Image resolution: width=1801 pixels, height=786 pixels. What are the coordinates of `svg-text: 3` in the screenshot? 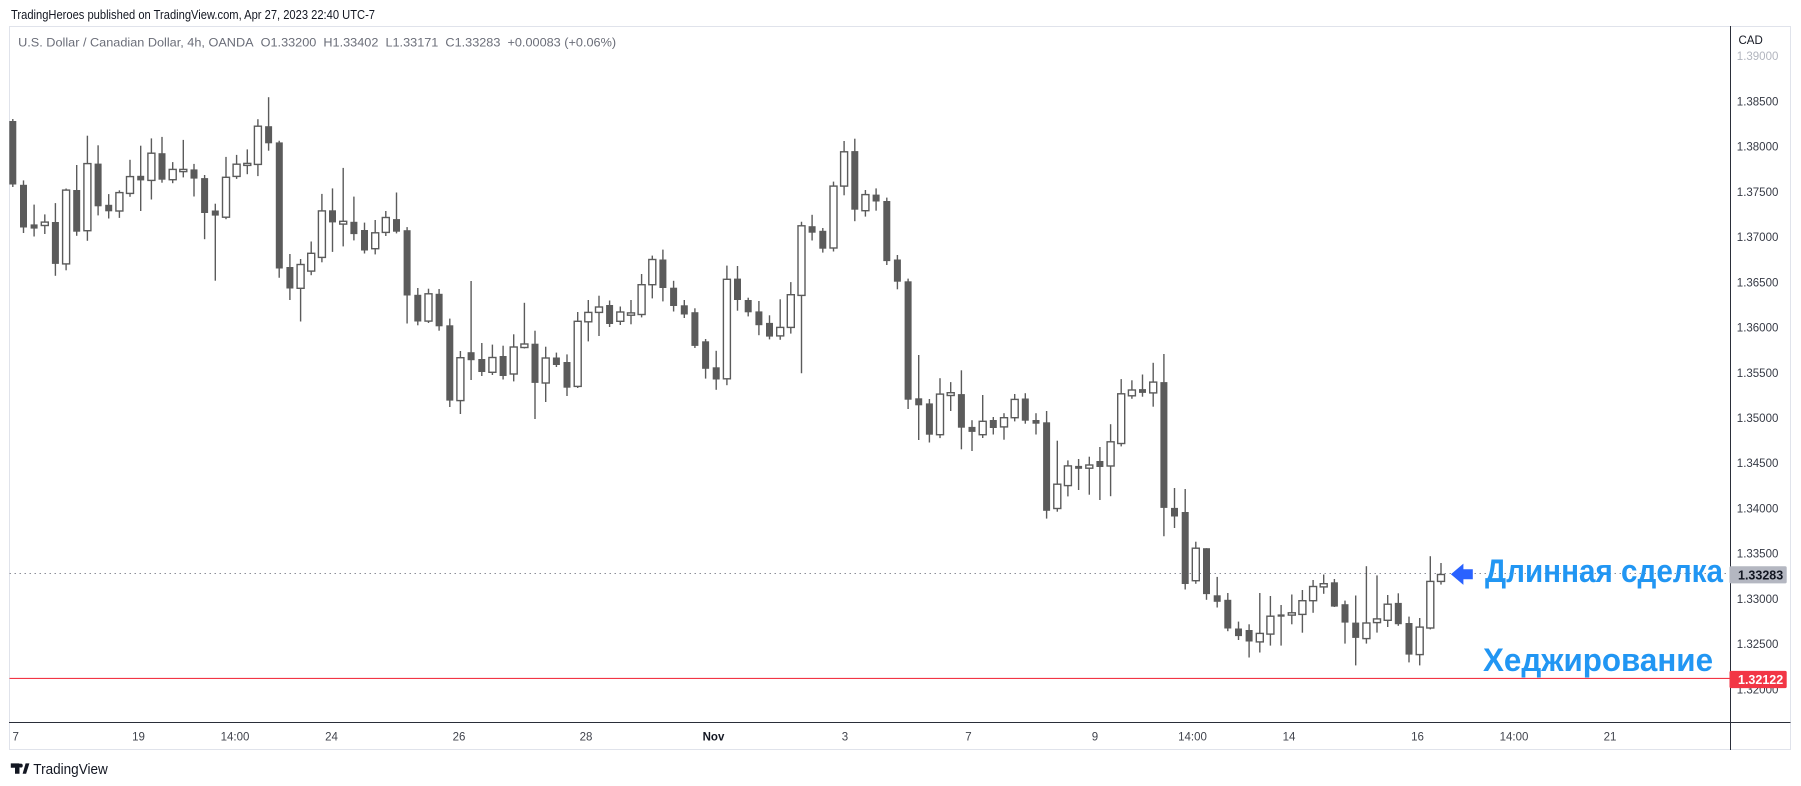 It's located at (845, 738).